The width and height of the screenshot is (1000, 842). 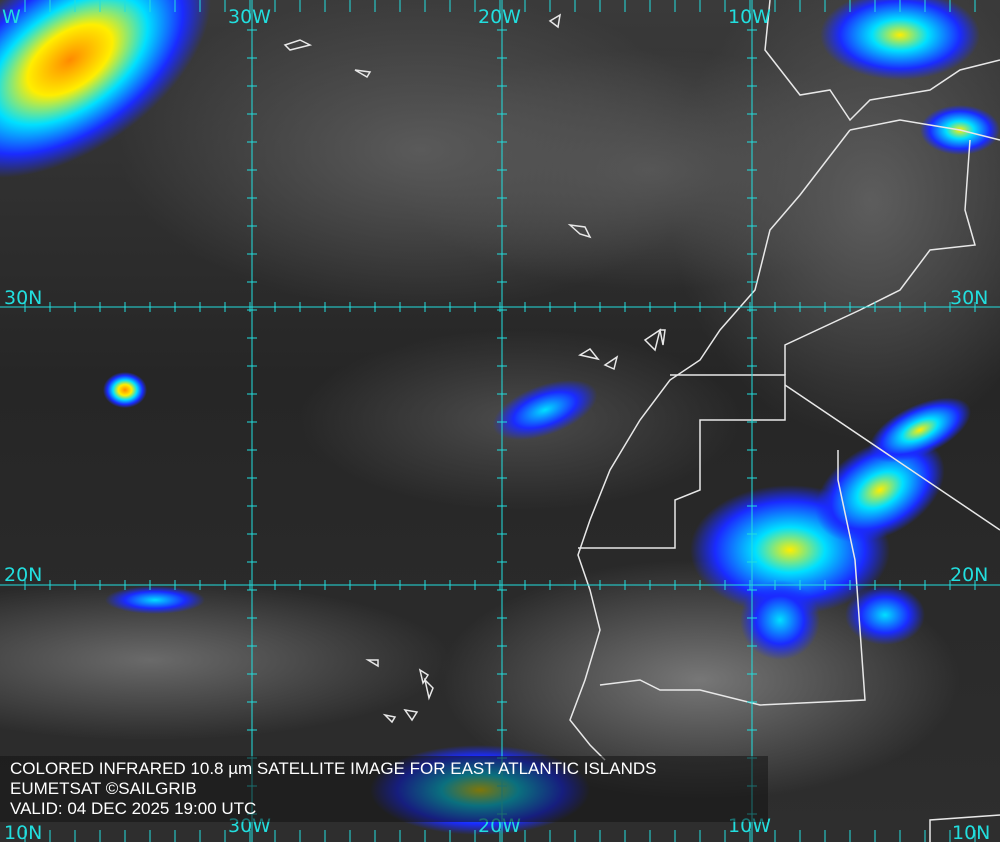 I want to click on grid-label-right-30n: 30N, so click(x=969, y=298).